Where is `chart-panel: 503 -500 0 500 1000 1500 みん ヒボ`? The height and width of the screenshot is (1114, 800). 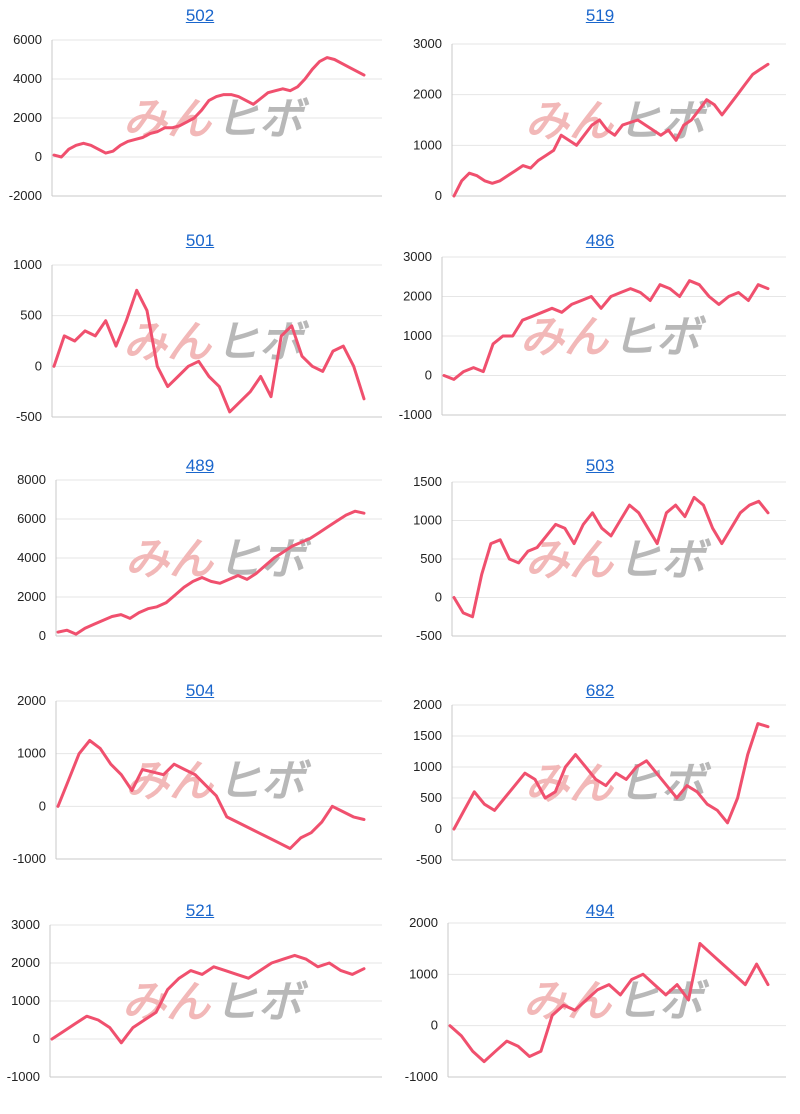
chart-panel: 503 -500 0 500 1000 1500 みん ヒボ is located at coordinates (600, 559).